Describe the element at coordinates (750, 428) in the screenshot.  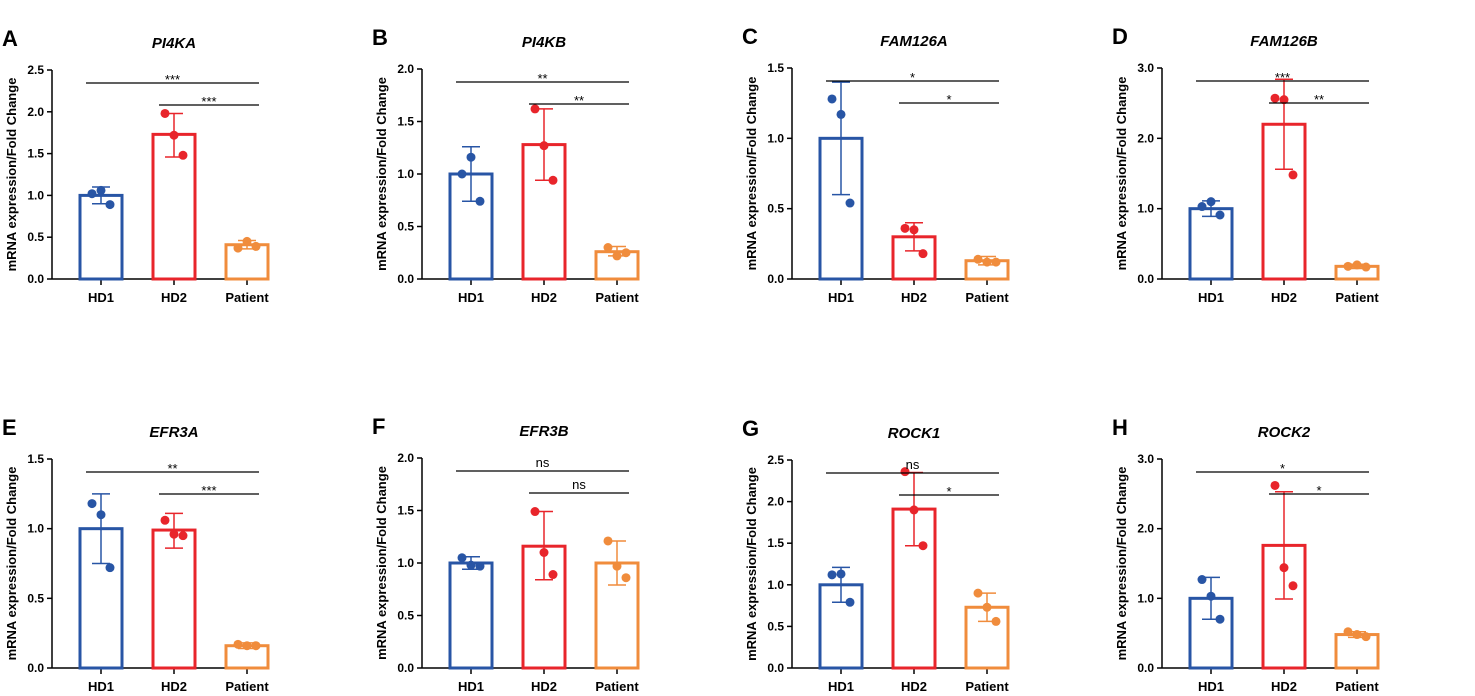
I see `panel-letter: G` at that location.